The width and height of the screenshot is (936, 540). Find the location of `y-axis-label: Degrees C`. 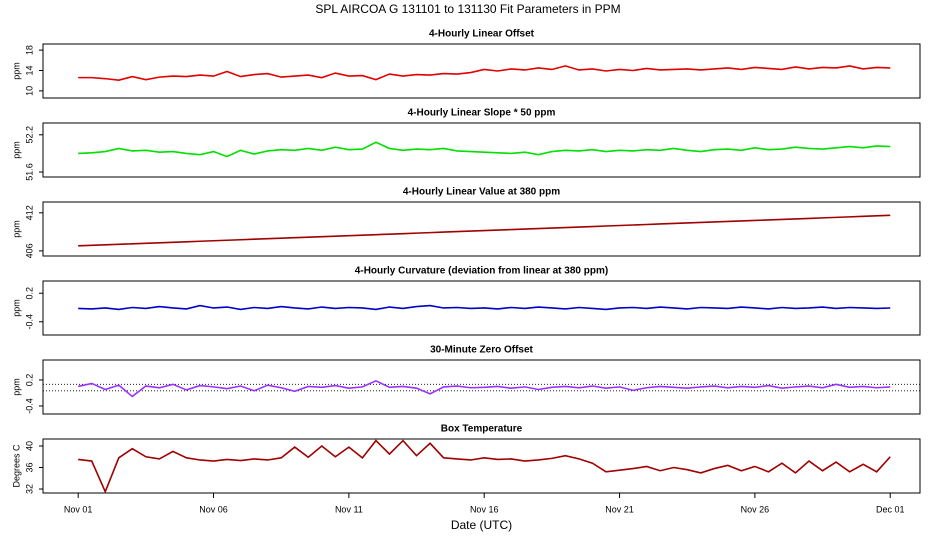

y-axis-label: Degrees C is located at coordinates (16, 466).